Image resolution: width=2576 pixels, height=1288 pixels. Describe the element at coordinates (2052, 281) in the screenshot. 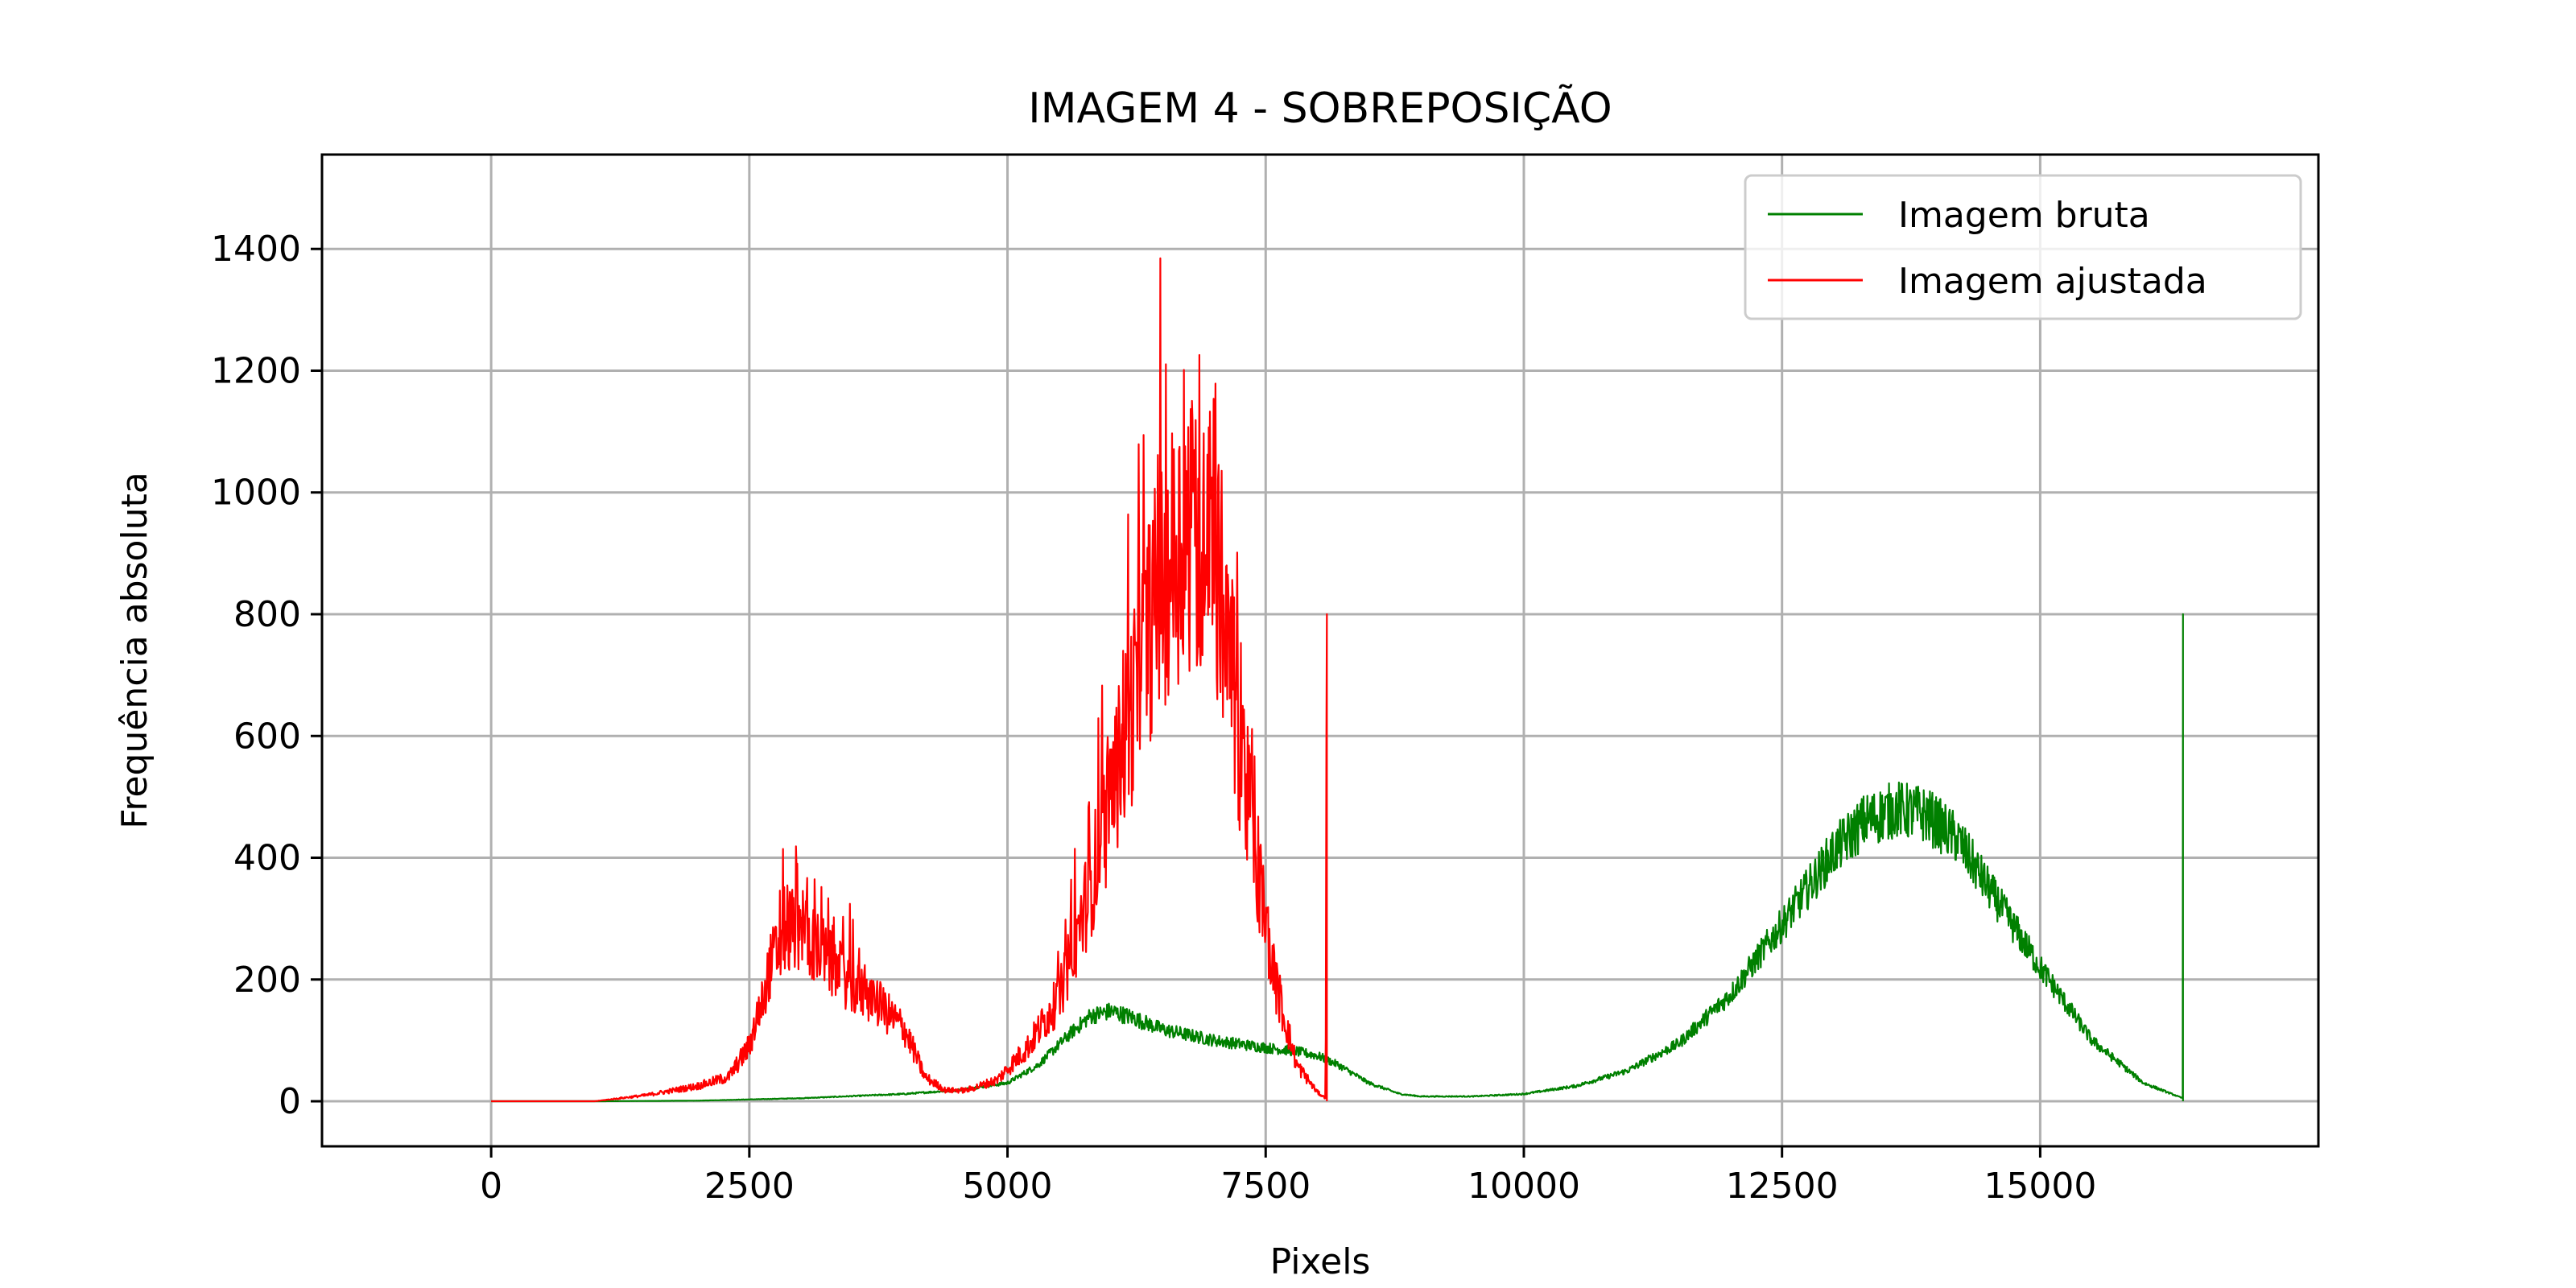

I see `legend-label-imagem-ajustada: Imagem ajustada` at that location.